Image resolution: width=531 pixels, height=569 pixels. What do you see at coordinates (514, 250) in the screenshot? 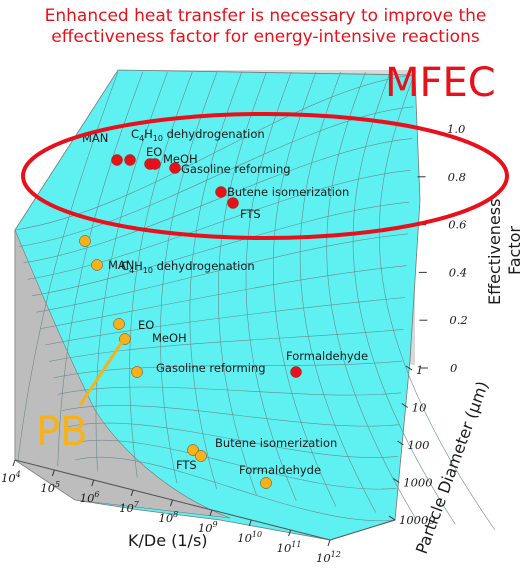
I see `z-axis-title-line-2: Factor` at bounding box center [514, 250].